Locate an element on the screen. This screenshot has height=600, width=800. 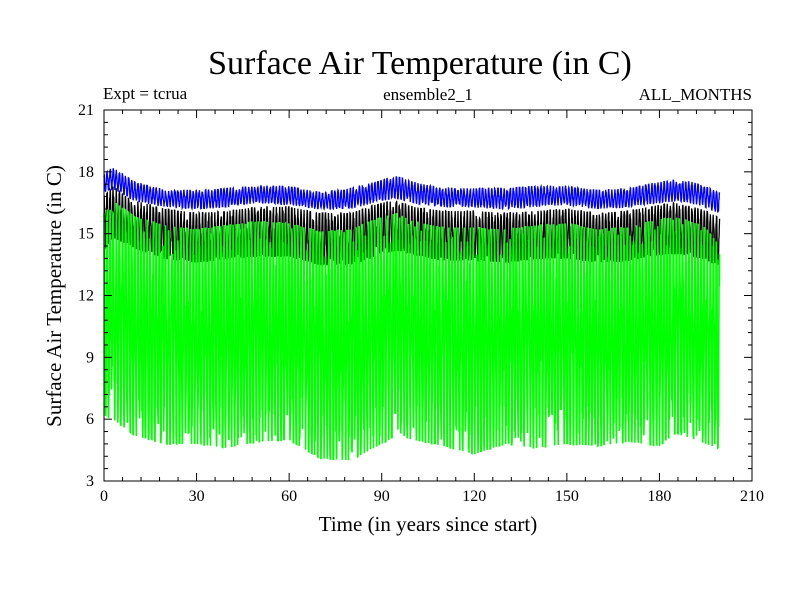
x-tick-label: 180 is located at coordinates (659, 496).